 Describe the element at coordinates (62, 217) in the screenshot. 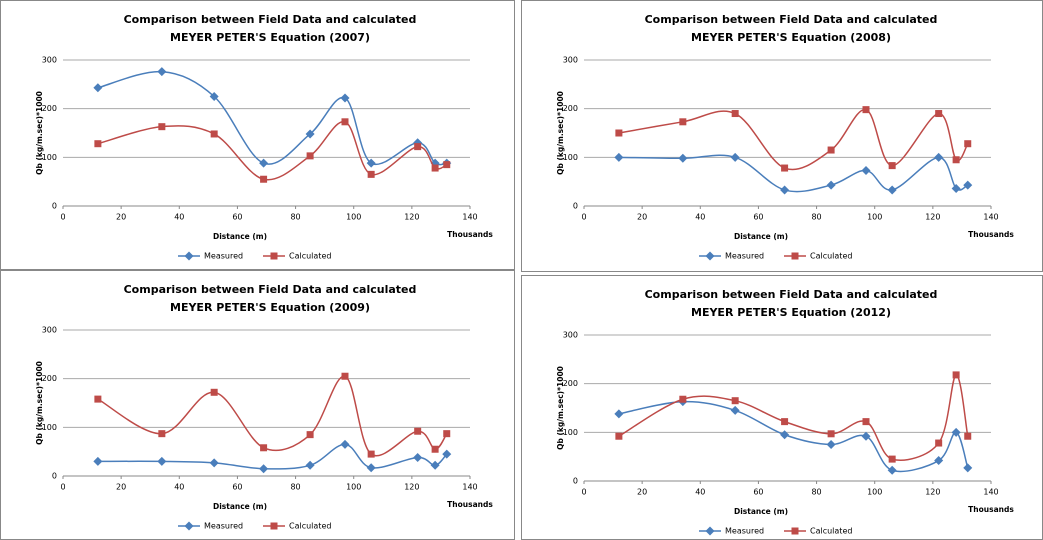

I see `x-tick-label: 0` at that location.